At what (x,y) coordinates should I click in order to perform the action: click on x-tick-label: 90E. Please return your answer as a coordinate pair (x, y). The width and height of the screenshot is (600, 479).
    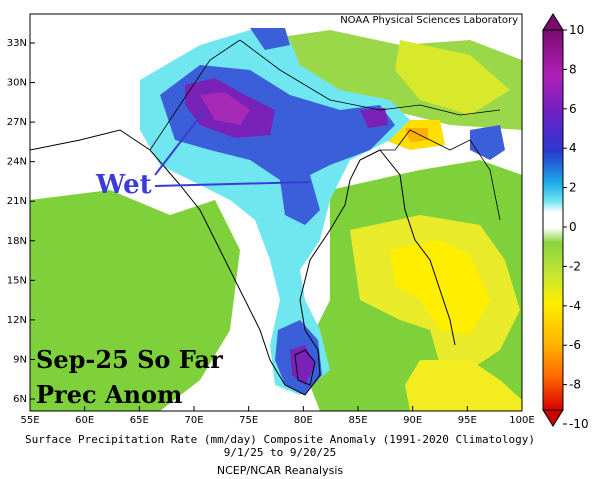
    Looking at the image, I should click on (412, 420).